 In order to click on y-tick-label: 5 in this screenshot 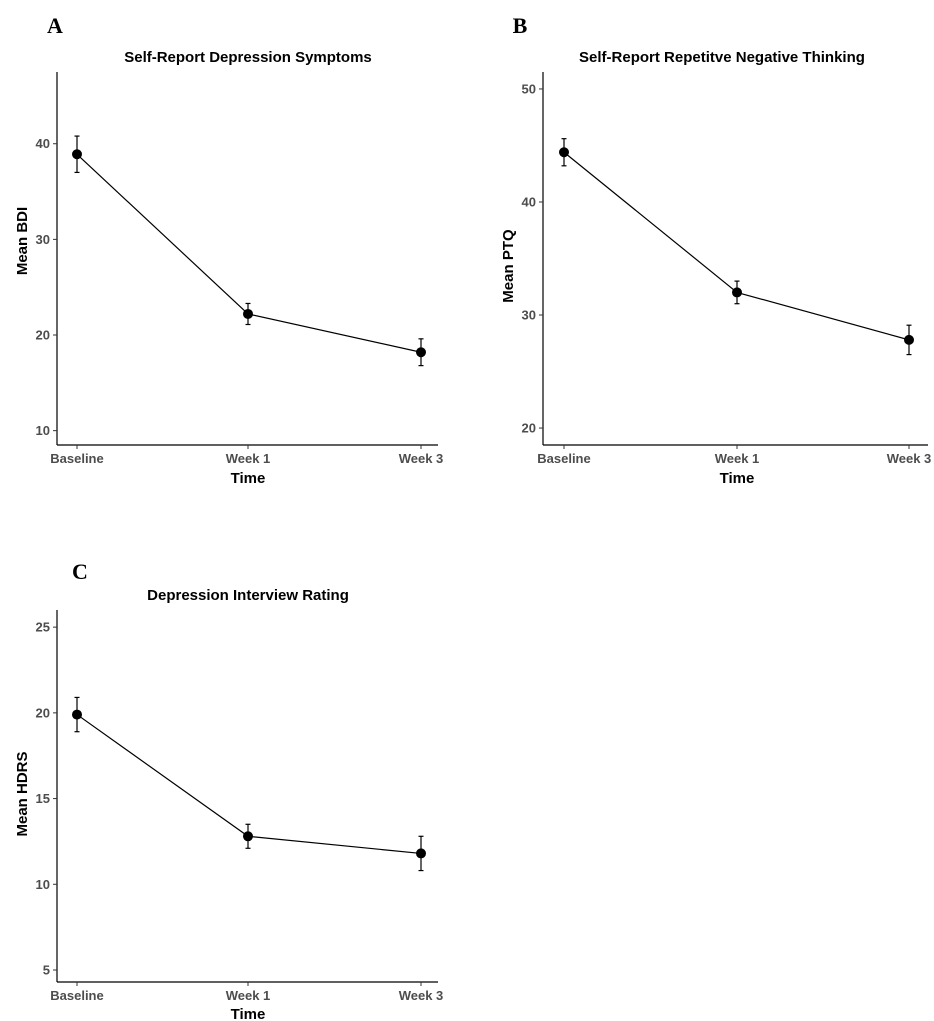, I will do `click(46, 970)`.